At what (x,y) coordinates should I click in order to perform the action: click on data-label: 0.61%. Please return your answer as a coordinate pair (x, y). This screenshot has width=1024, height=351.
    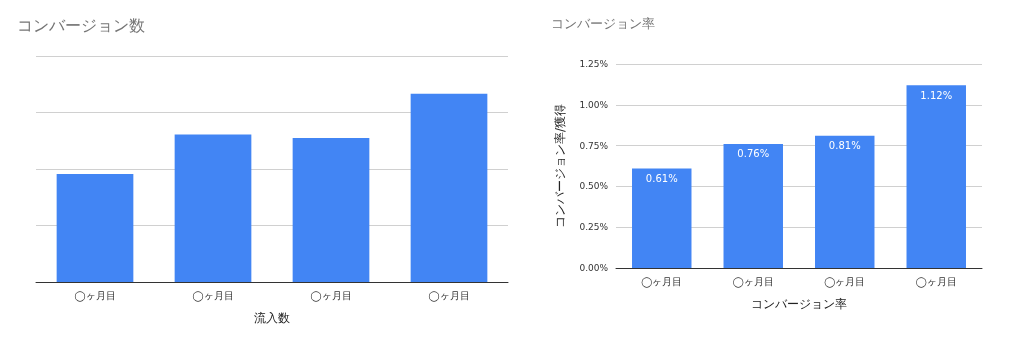
    Looking at the image, I should click on (661, 178).